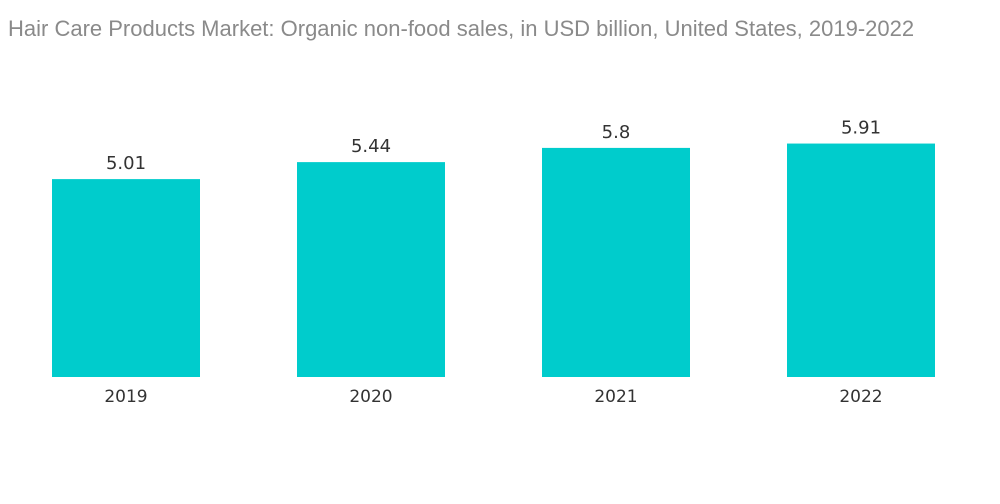 The width and height of the screenshot is (1000, 504). Describe the element at coordinates (370, 397) in the screenshot. I see `x-tick-label-2020: 2020` at that location.